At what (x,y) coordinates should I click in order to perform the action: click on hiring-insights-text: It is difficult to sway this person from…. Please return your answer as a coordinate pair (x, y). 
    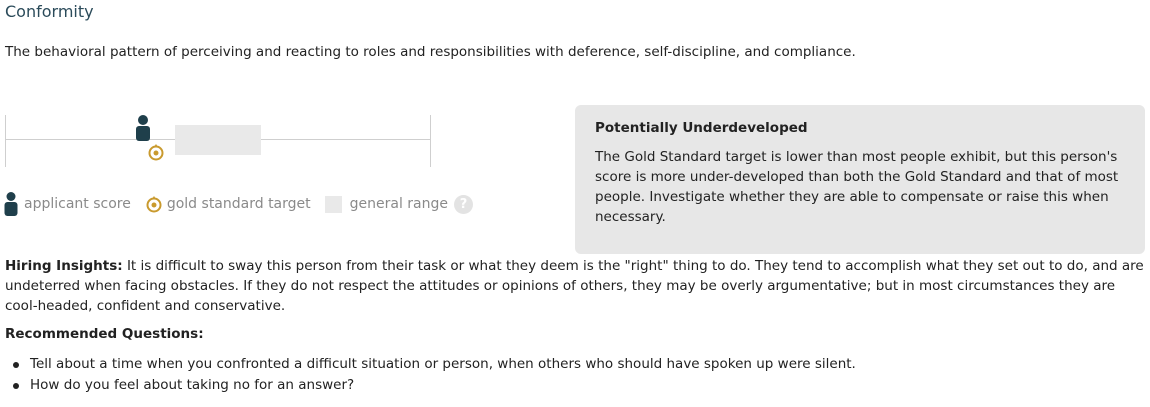
    Looking at the image, I should click on (574, 286).